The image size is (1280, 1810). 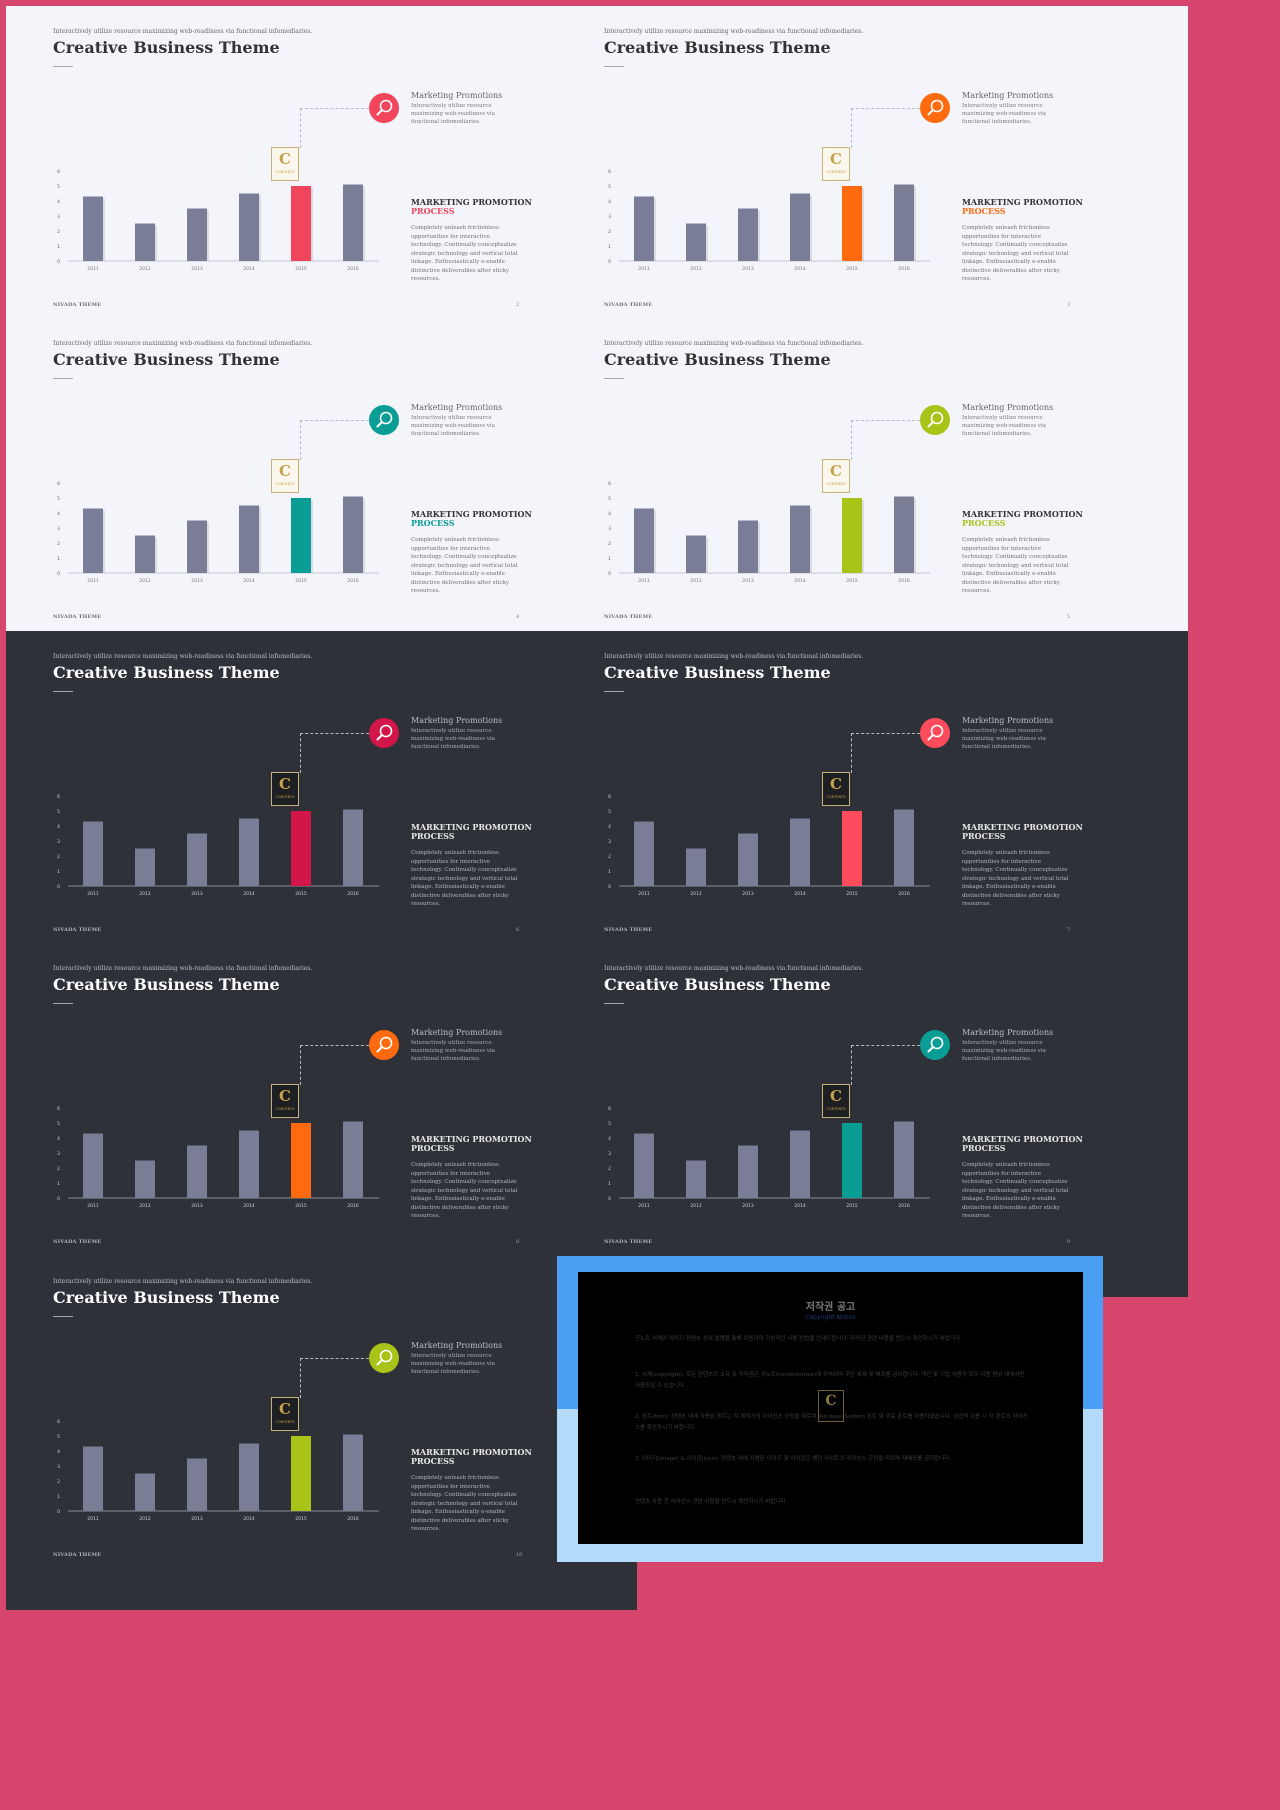 What do you see at coordinates (285, 164) in the screenshot?
I see `contents-logo: C CONTENTS` at bounding box center [285, 164].